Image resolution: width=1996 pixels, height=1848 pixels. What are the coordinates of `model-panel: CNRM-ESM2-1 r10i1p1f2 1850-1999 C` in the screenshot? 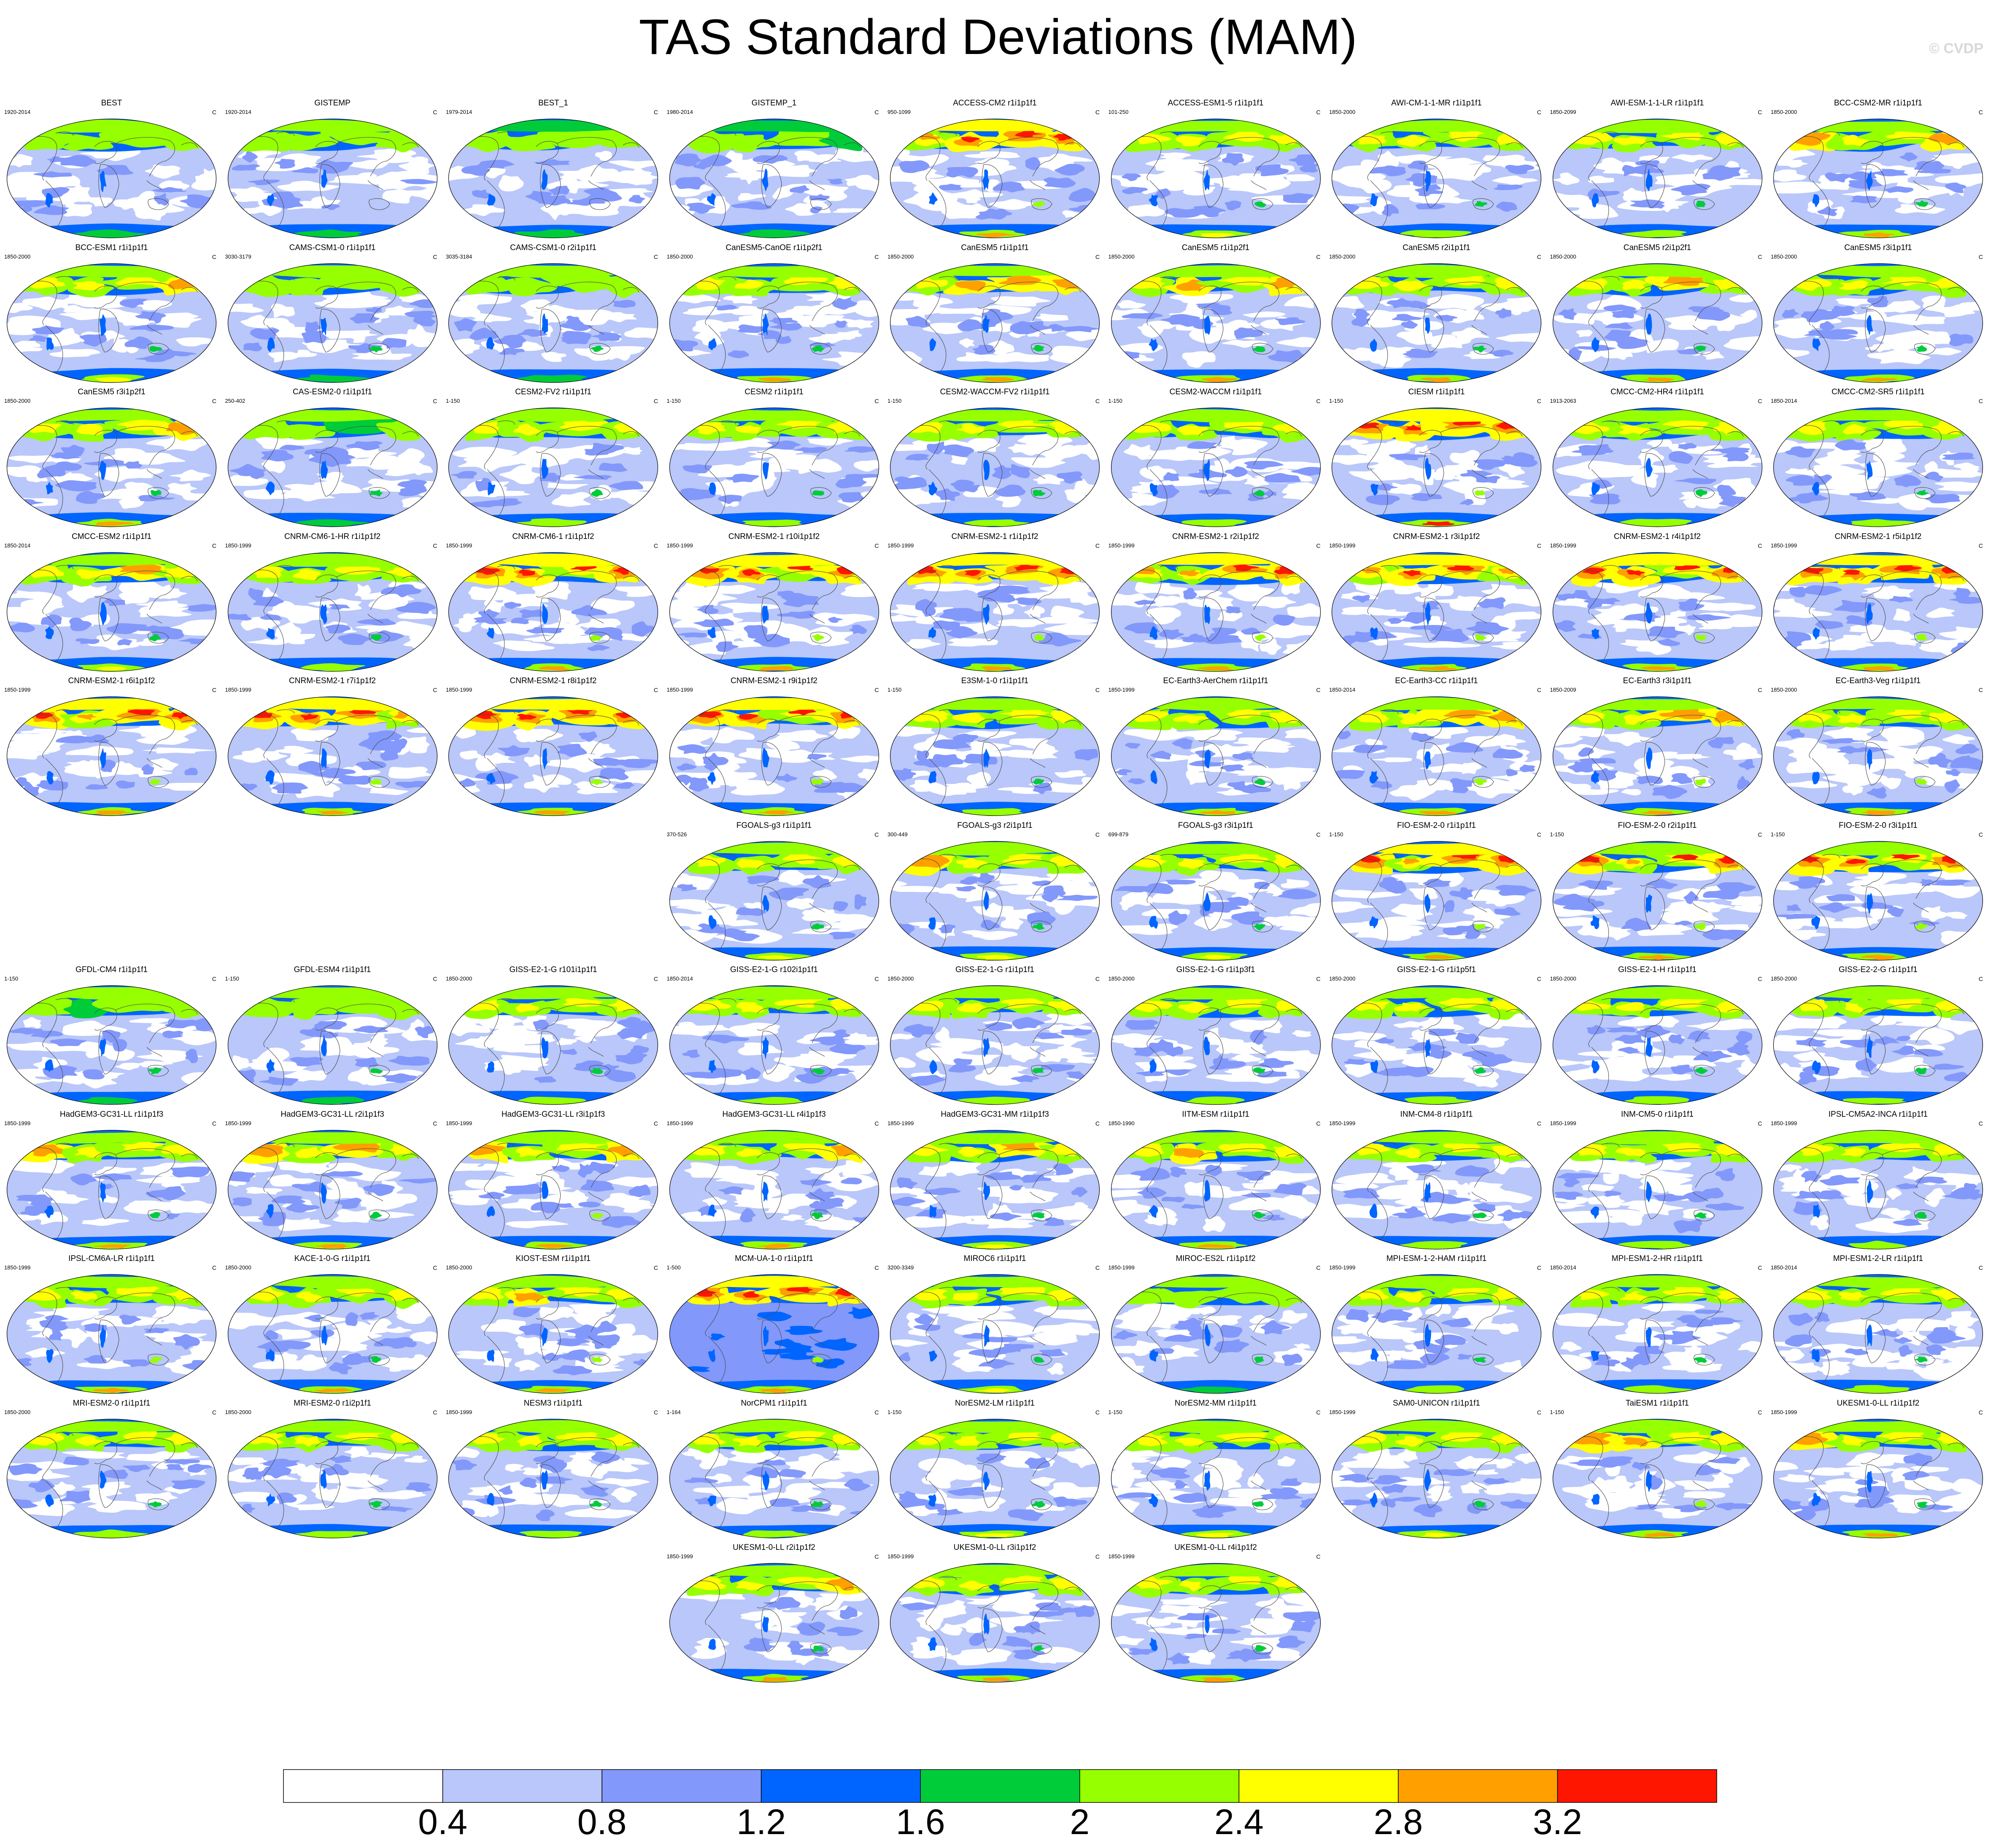 It's located at (774, 605).